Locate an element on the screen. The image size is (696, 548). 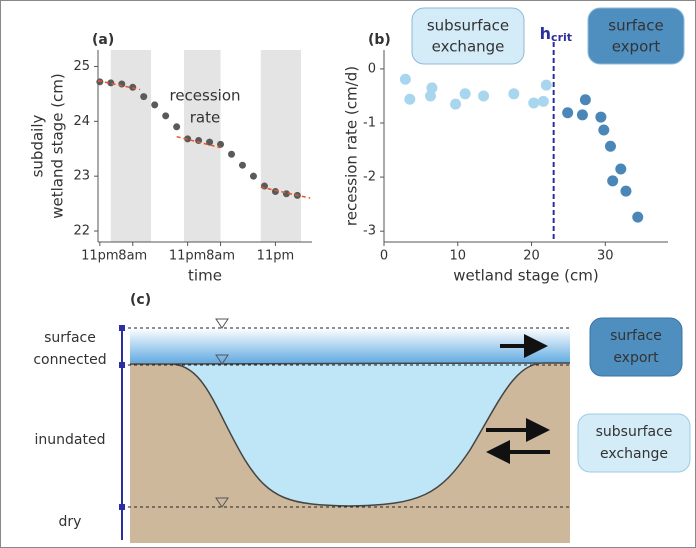
threshold-label: hcrit is located at coordinates (556, 34).